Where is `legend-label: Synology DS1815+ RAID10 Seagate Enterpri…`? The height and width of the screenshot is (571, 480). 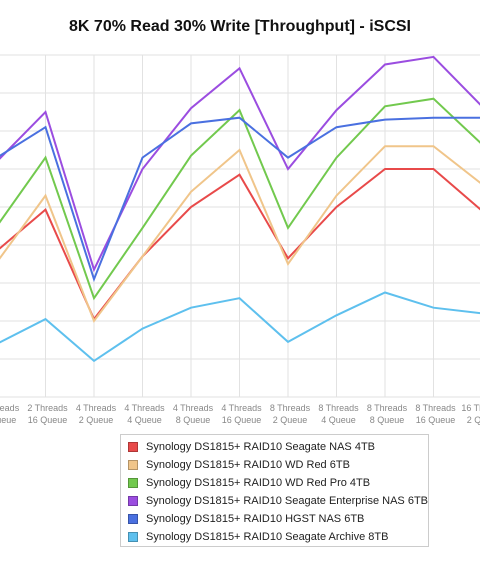 legend-label: Synology DS1815+ RAID10 Seagate Enterpri… is located at coordinates (286, 501).